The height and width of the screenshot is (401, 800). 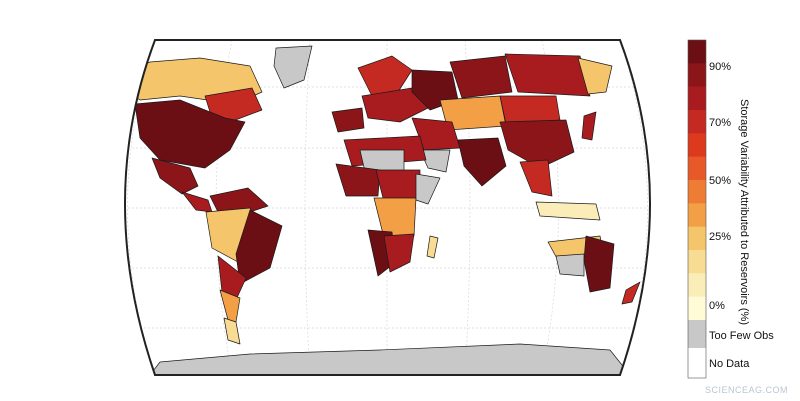 I want to click on legend-tick-50: 50%, so click(x=720, y=181).